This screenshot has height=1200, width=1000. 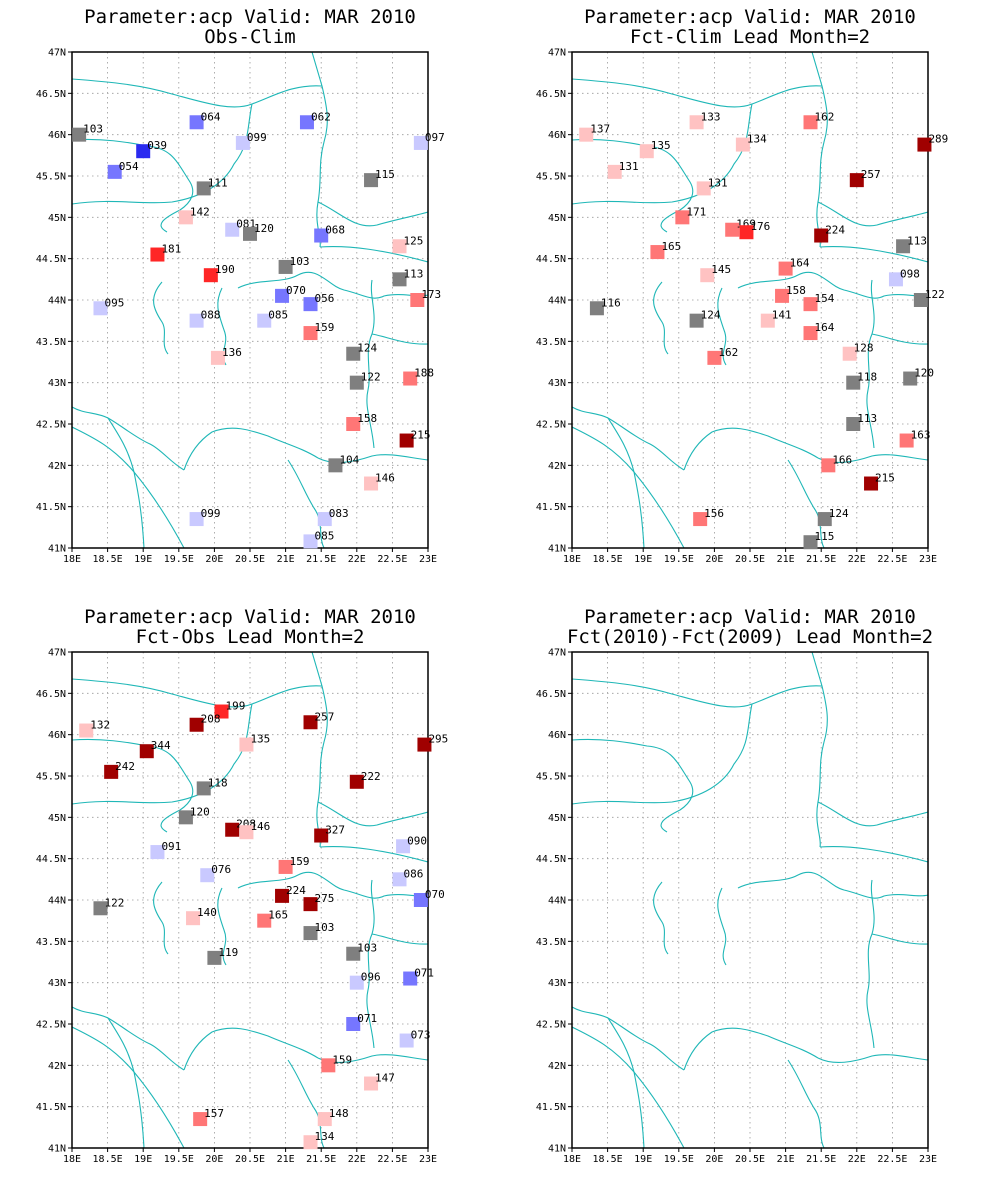 I want to click on station-value-label: 097, so click(x=435, y=137).